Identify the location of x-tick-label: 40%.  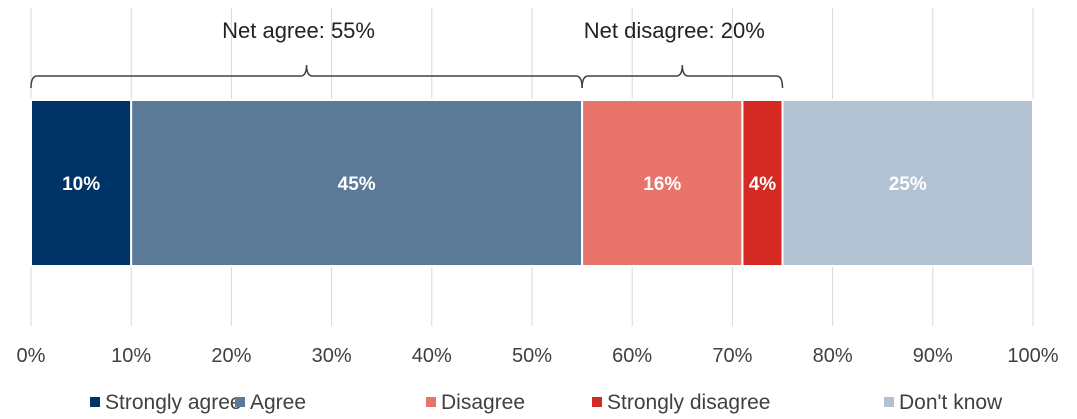
(432, 356).